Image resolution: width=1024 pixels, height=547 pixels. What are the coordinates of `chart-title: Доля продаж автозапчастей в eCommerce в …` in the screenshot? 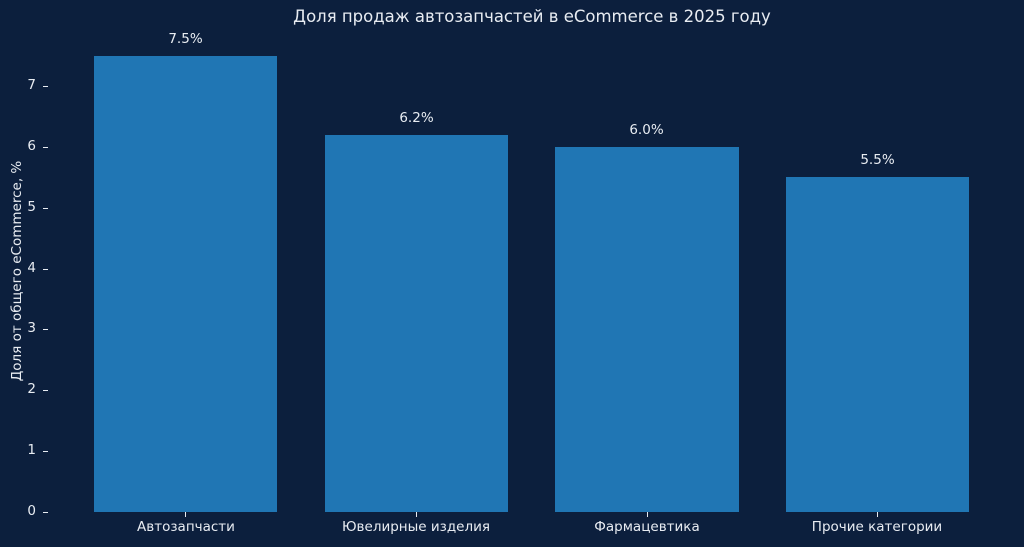 It's located at (532, 16).